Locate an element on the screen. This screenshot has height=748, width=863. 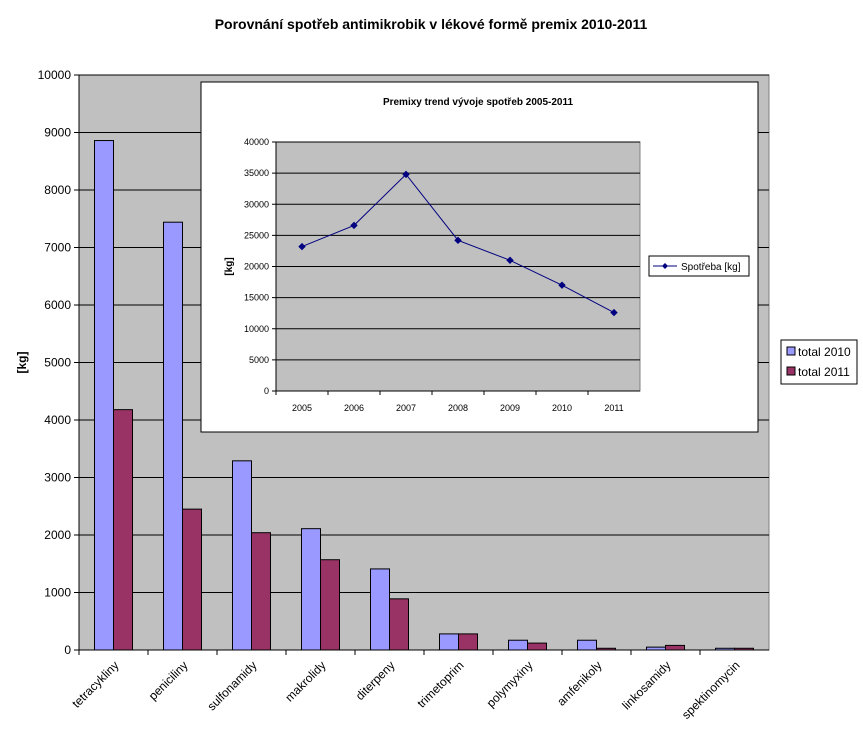
inset-x-tick-label: 2011 is located at coordinates (613, 408).